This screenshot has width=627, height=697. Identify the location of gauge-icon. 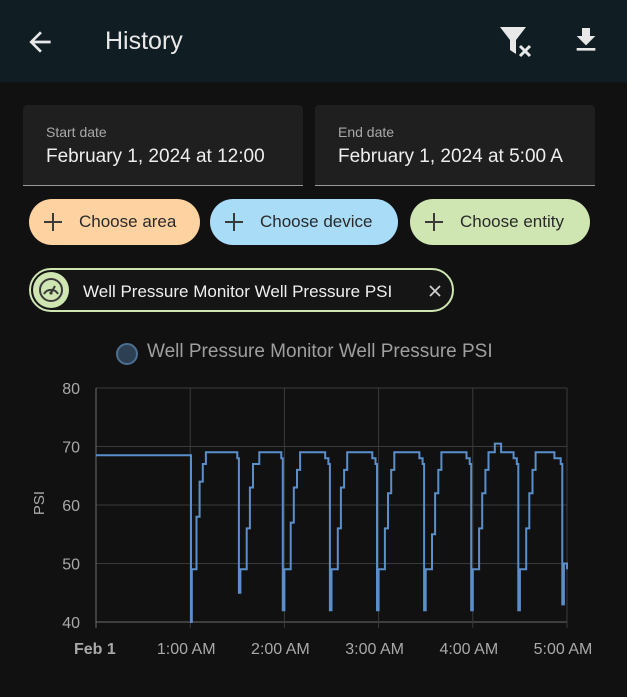
(51, 290).